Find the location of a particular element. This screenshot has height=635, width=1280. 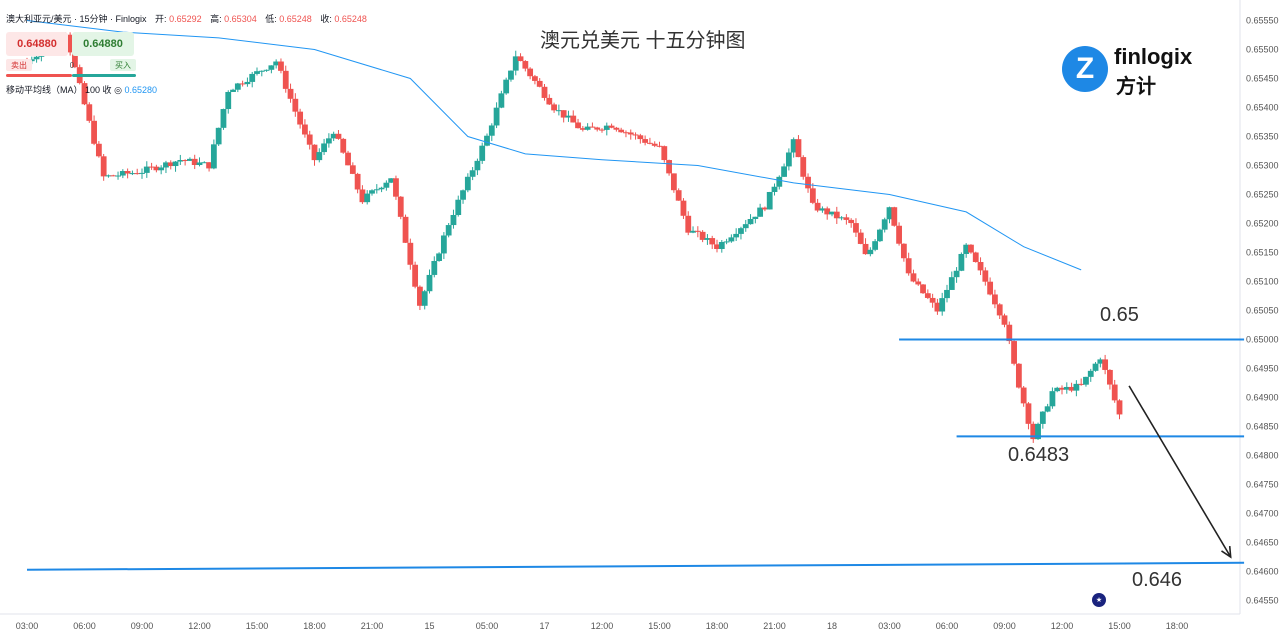

x-tick-label: 15:00 is located at coordinates (1119, 626).